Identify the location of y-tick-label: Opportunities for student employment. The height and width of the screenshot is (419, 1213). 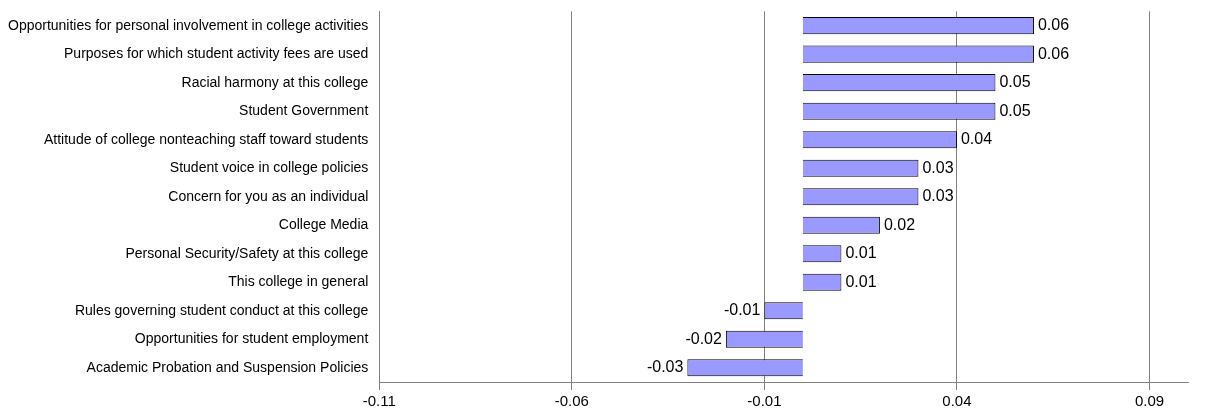
(251, 338).